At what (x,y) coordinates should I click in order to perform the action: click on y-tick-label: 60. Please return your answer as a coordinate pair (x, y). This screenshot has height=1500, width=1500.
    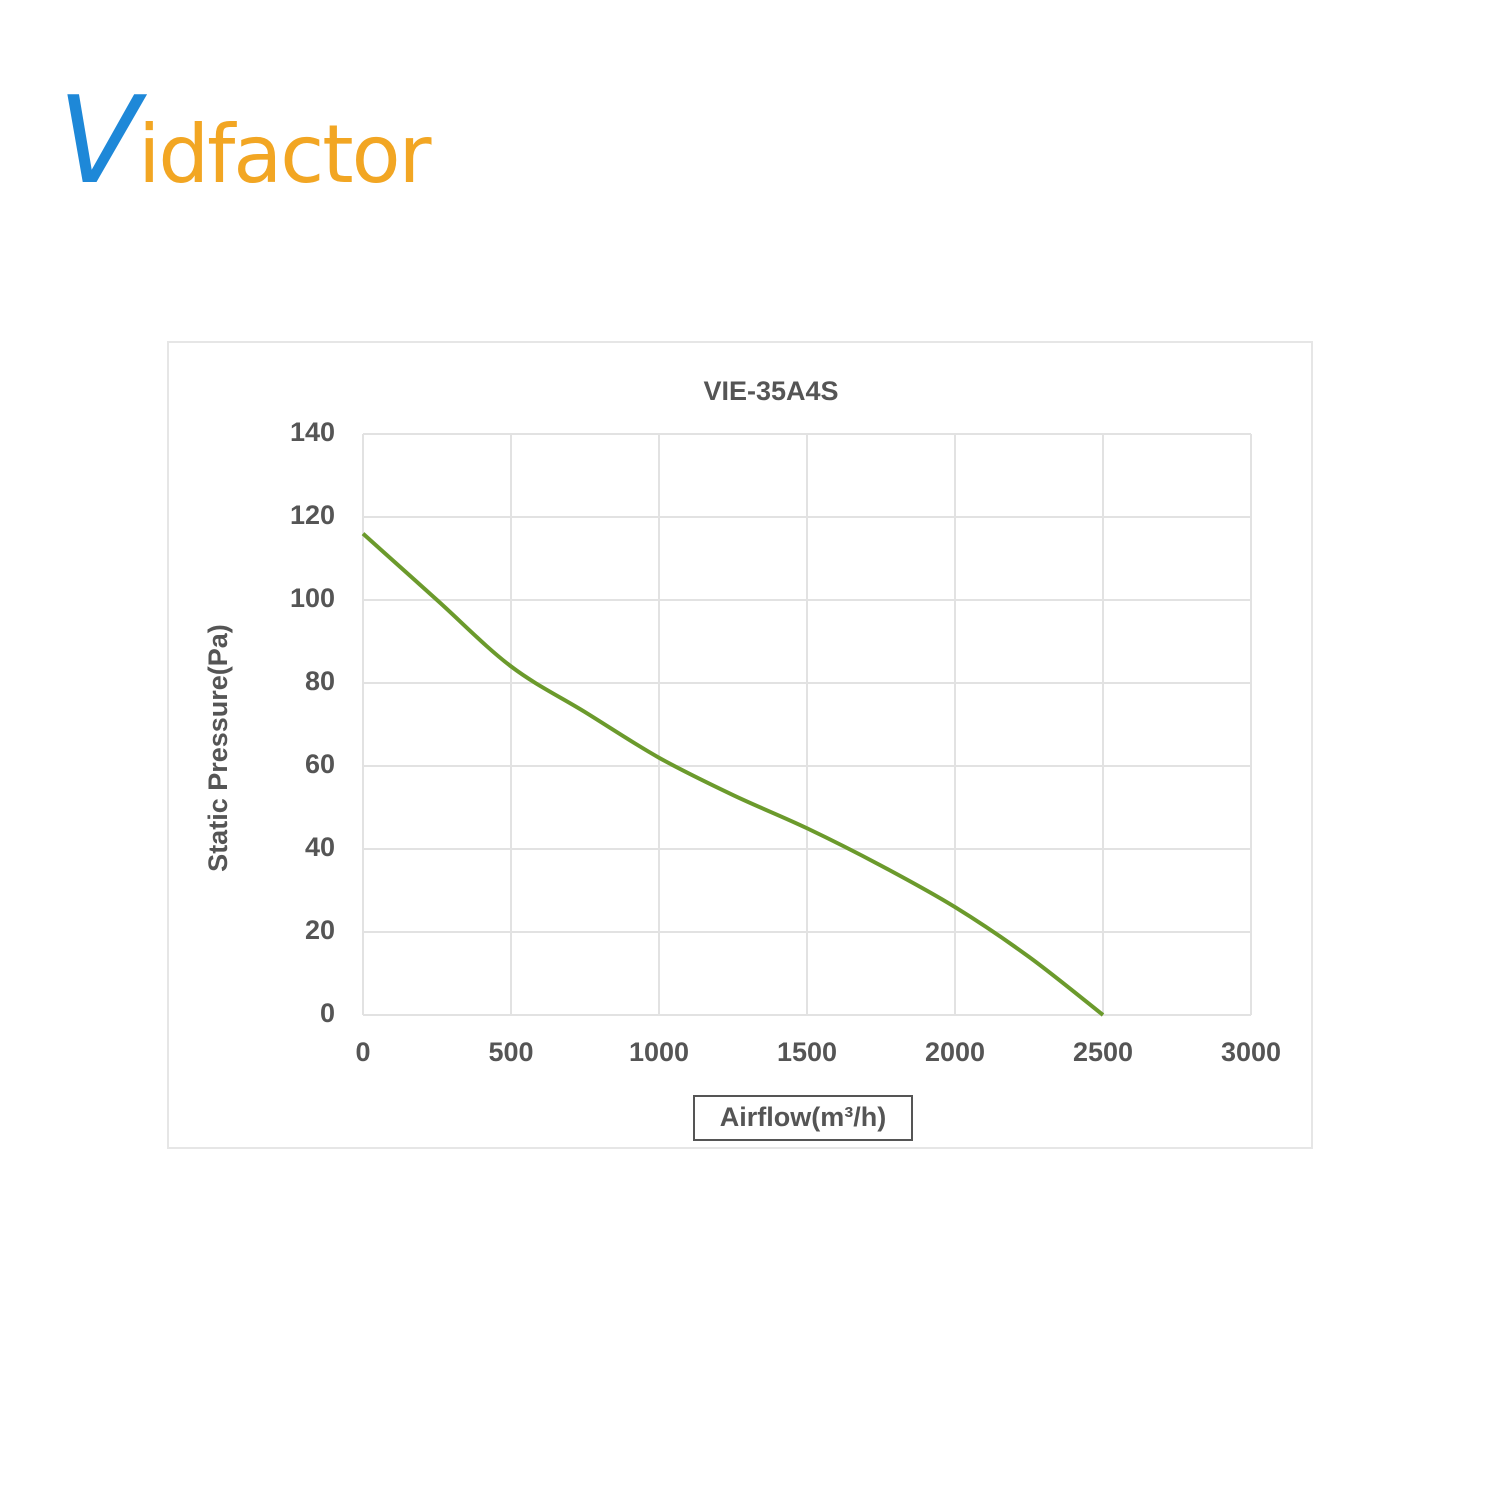
    Looking at the image, I should click on (320, 764).